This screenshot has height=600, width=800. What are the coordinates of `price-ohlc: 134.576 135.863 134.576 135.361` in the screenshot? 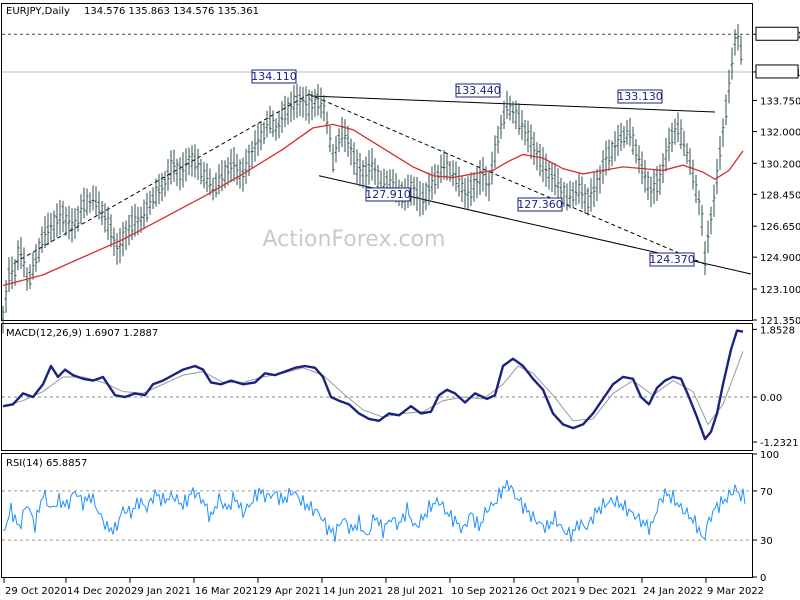 It's located at (171, 11).